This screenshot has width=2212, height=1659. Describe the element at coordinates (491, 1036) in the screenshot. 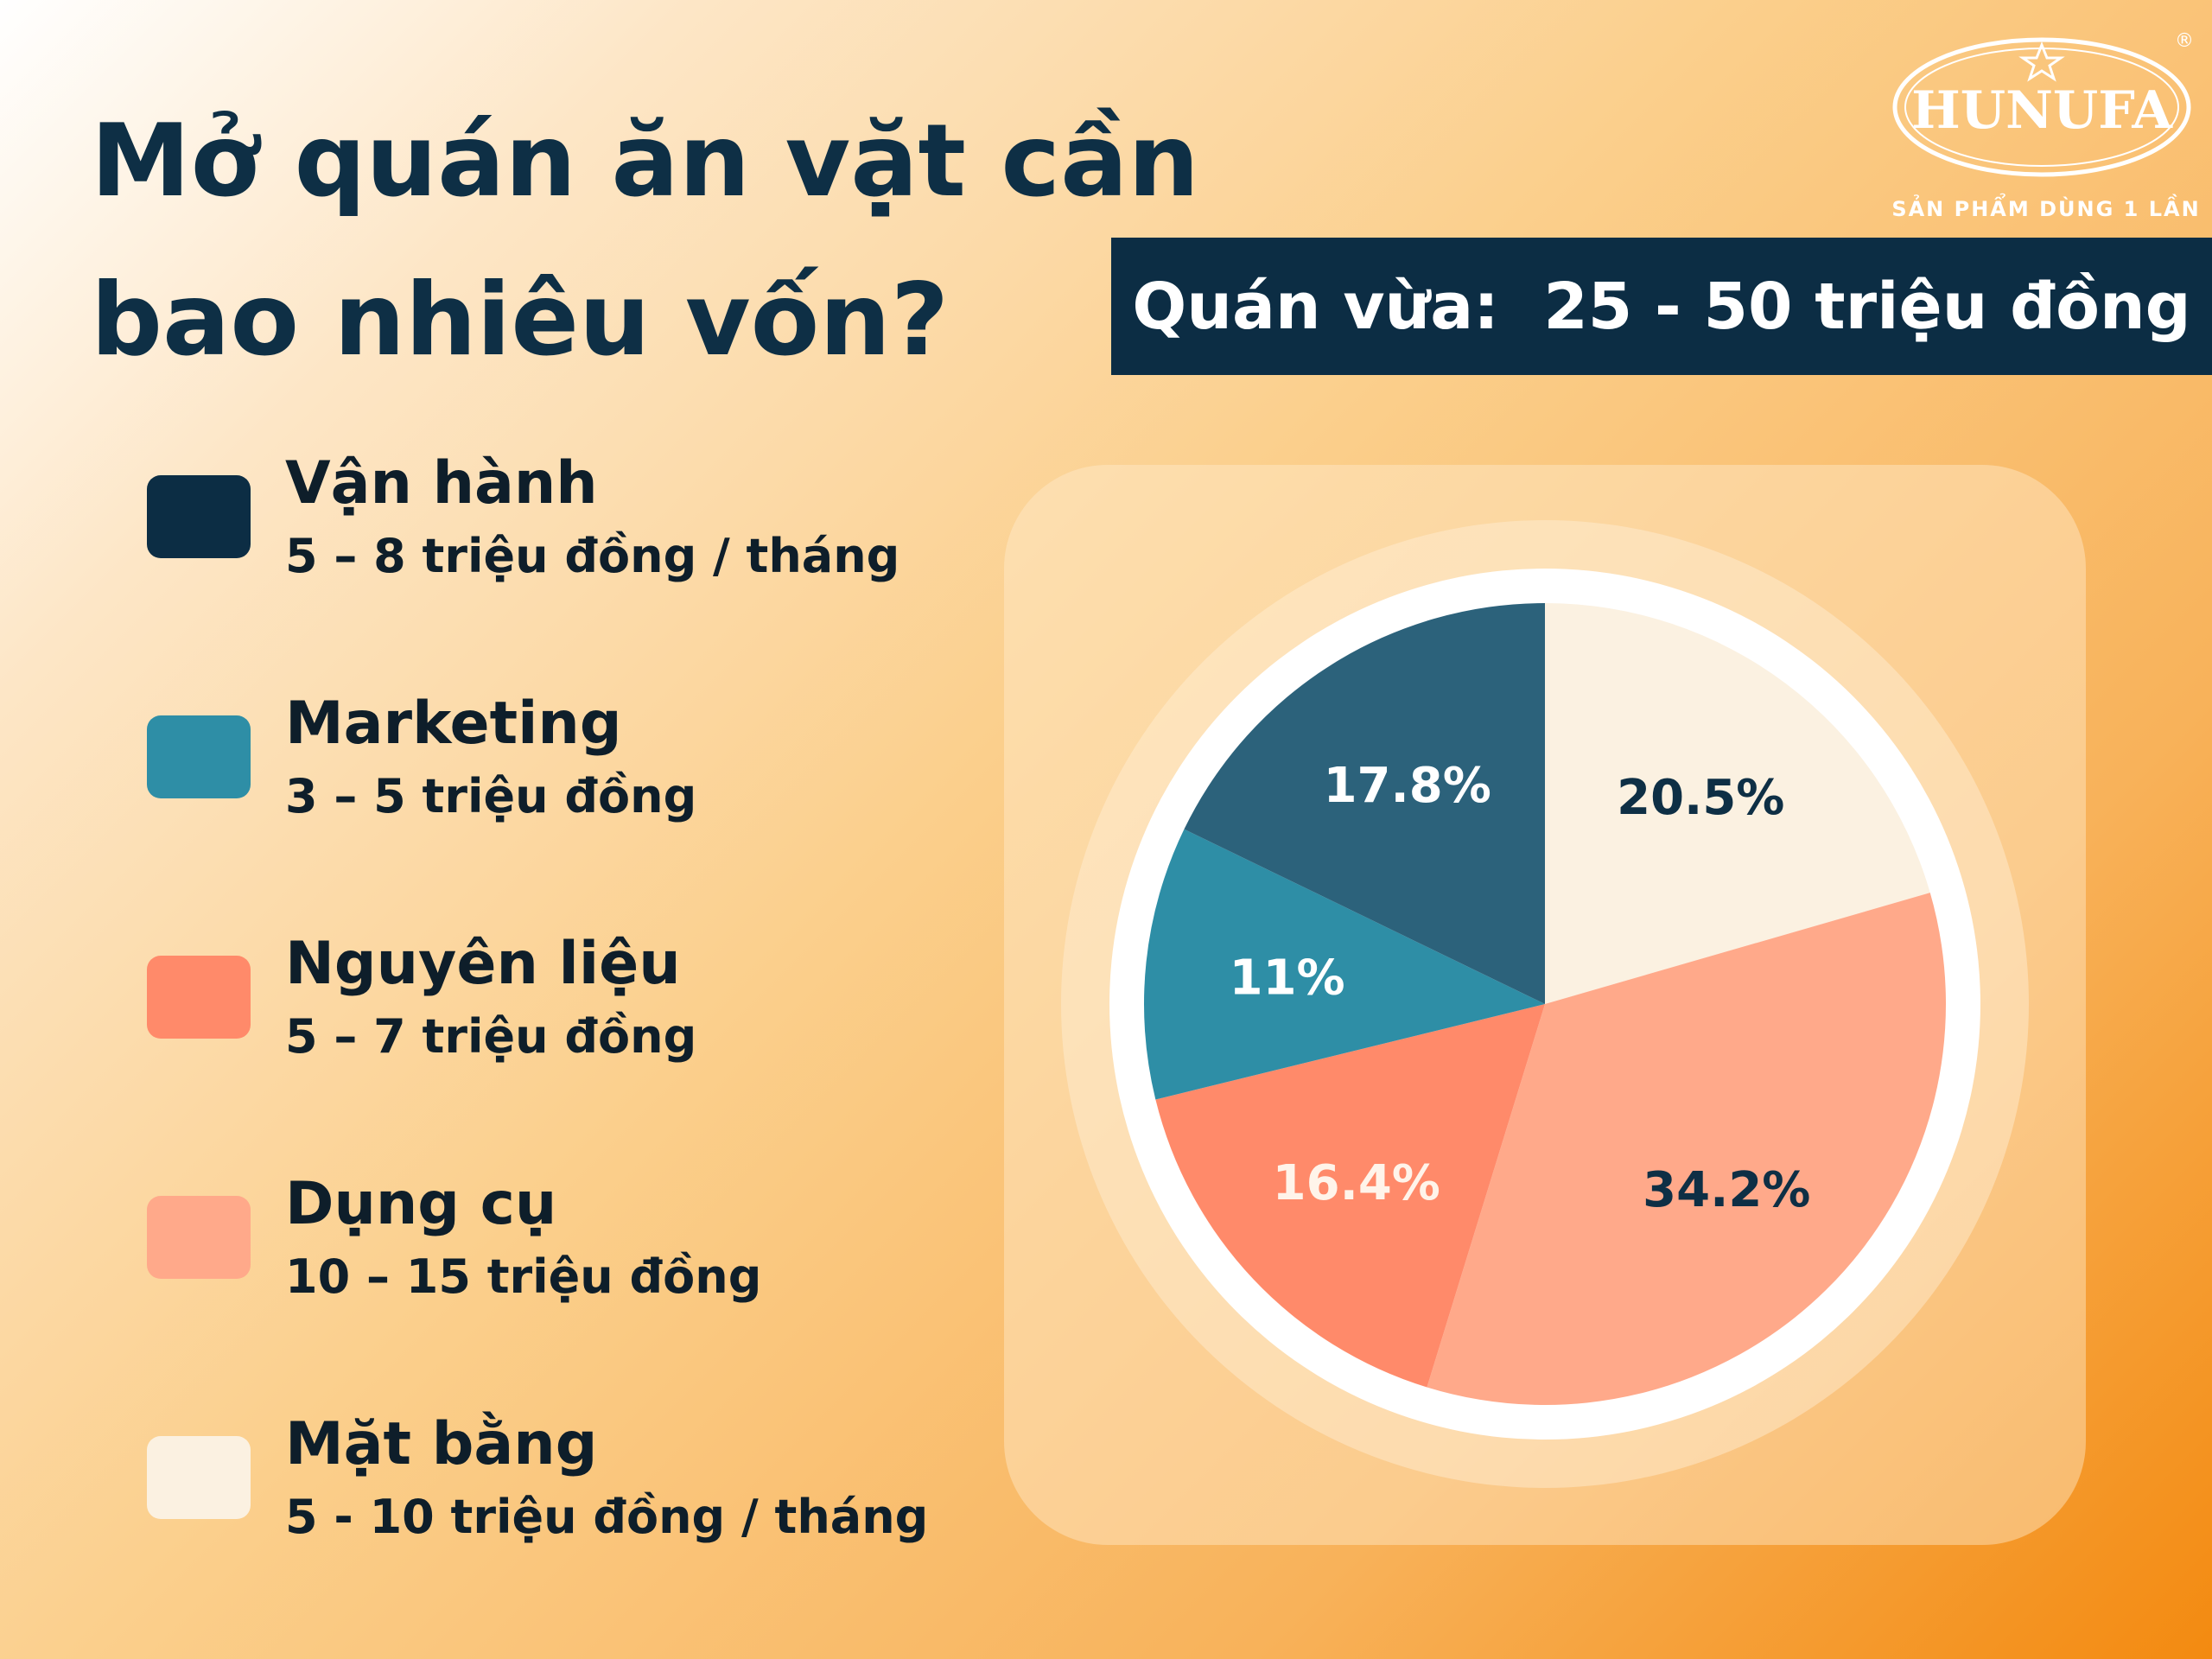

I see `legend-item-value: 5 – 7 triệu đồng` at that location.